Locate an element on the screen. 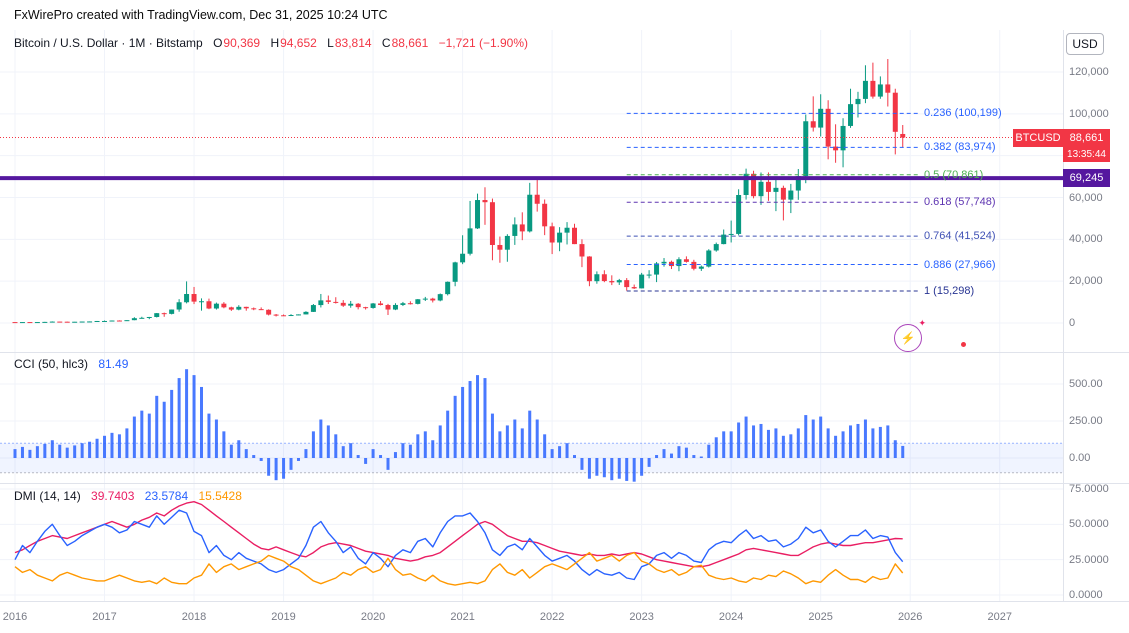 This screenshot has width=1129, height=633. ohlc-low-label: L is located at coordinates (330, 43).